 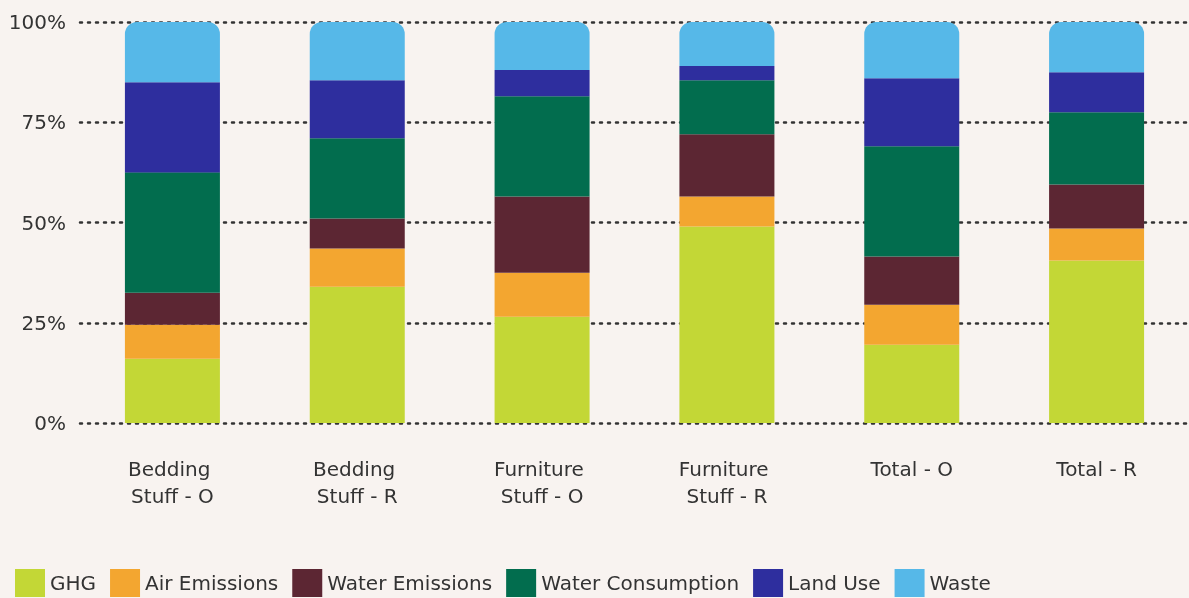 What do you see at coordinates (50, 423) in the screenshot?
I see `y-tick-label: 0%` at bounding box center [50, 423].